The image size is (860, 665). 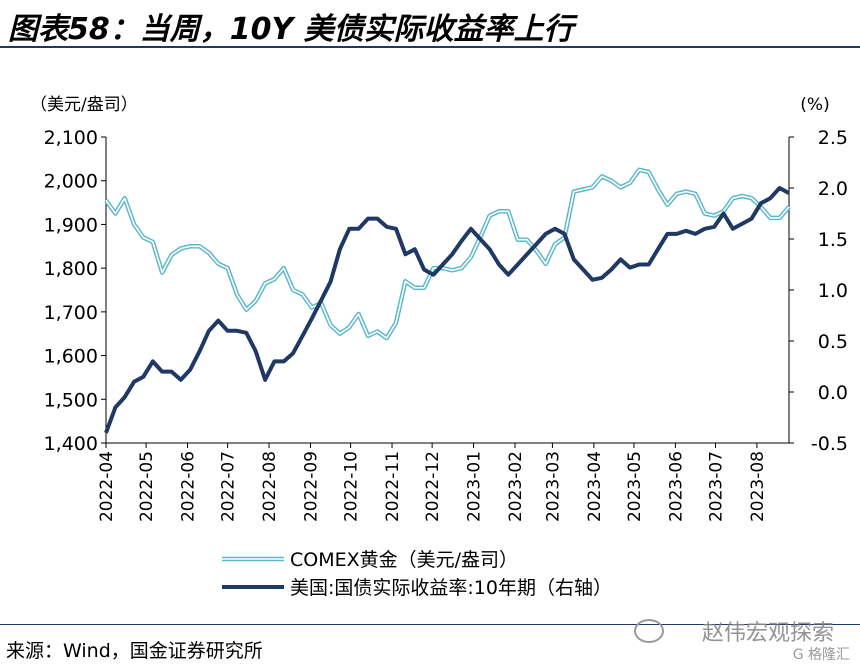 What do you see at coordinates (71, 269) in the screenshot?
I see `left-tick-label: 1,800` at bounding box center [71, 269].